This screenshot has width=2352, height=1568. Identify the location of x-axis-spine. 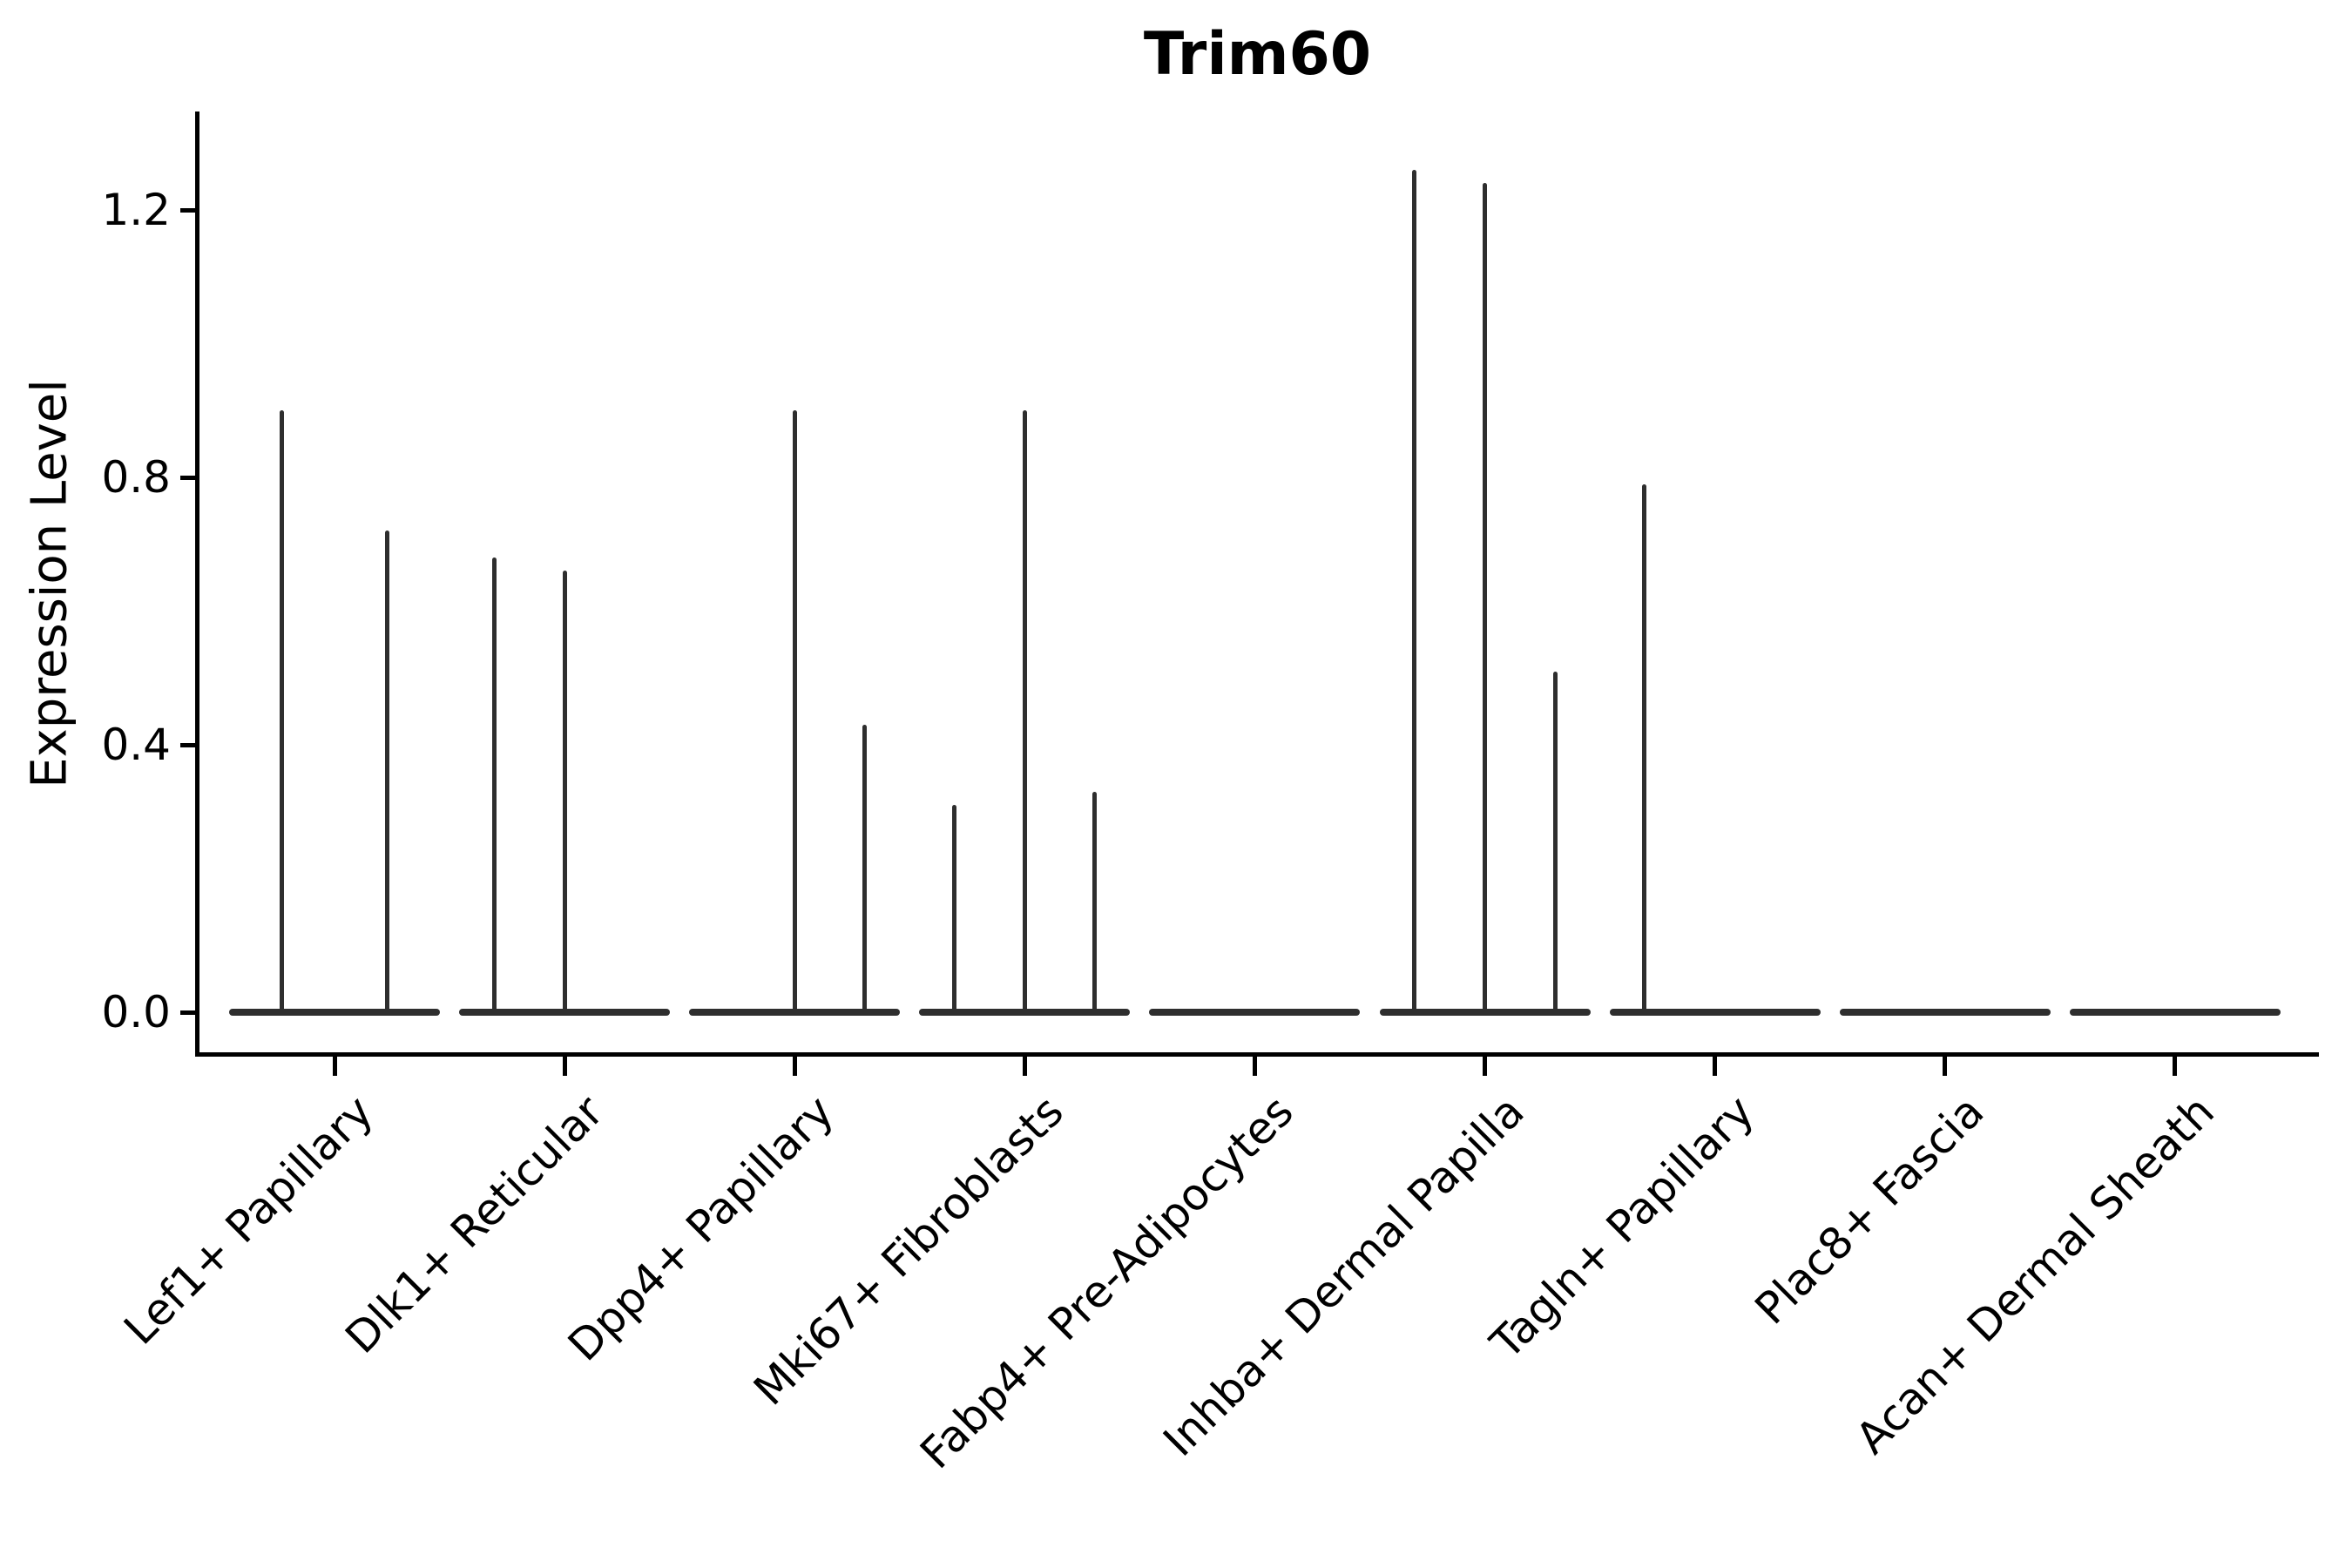
(1257, 1054).